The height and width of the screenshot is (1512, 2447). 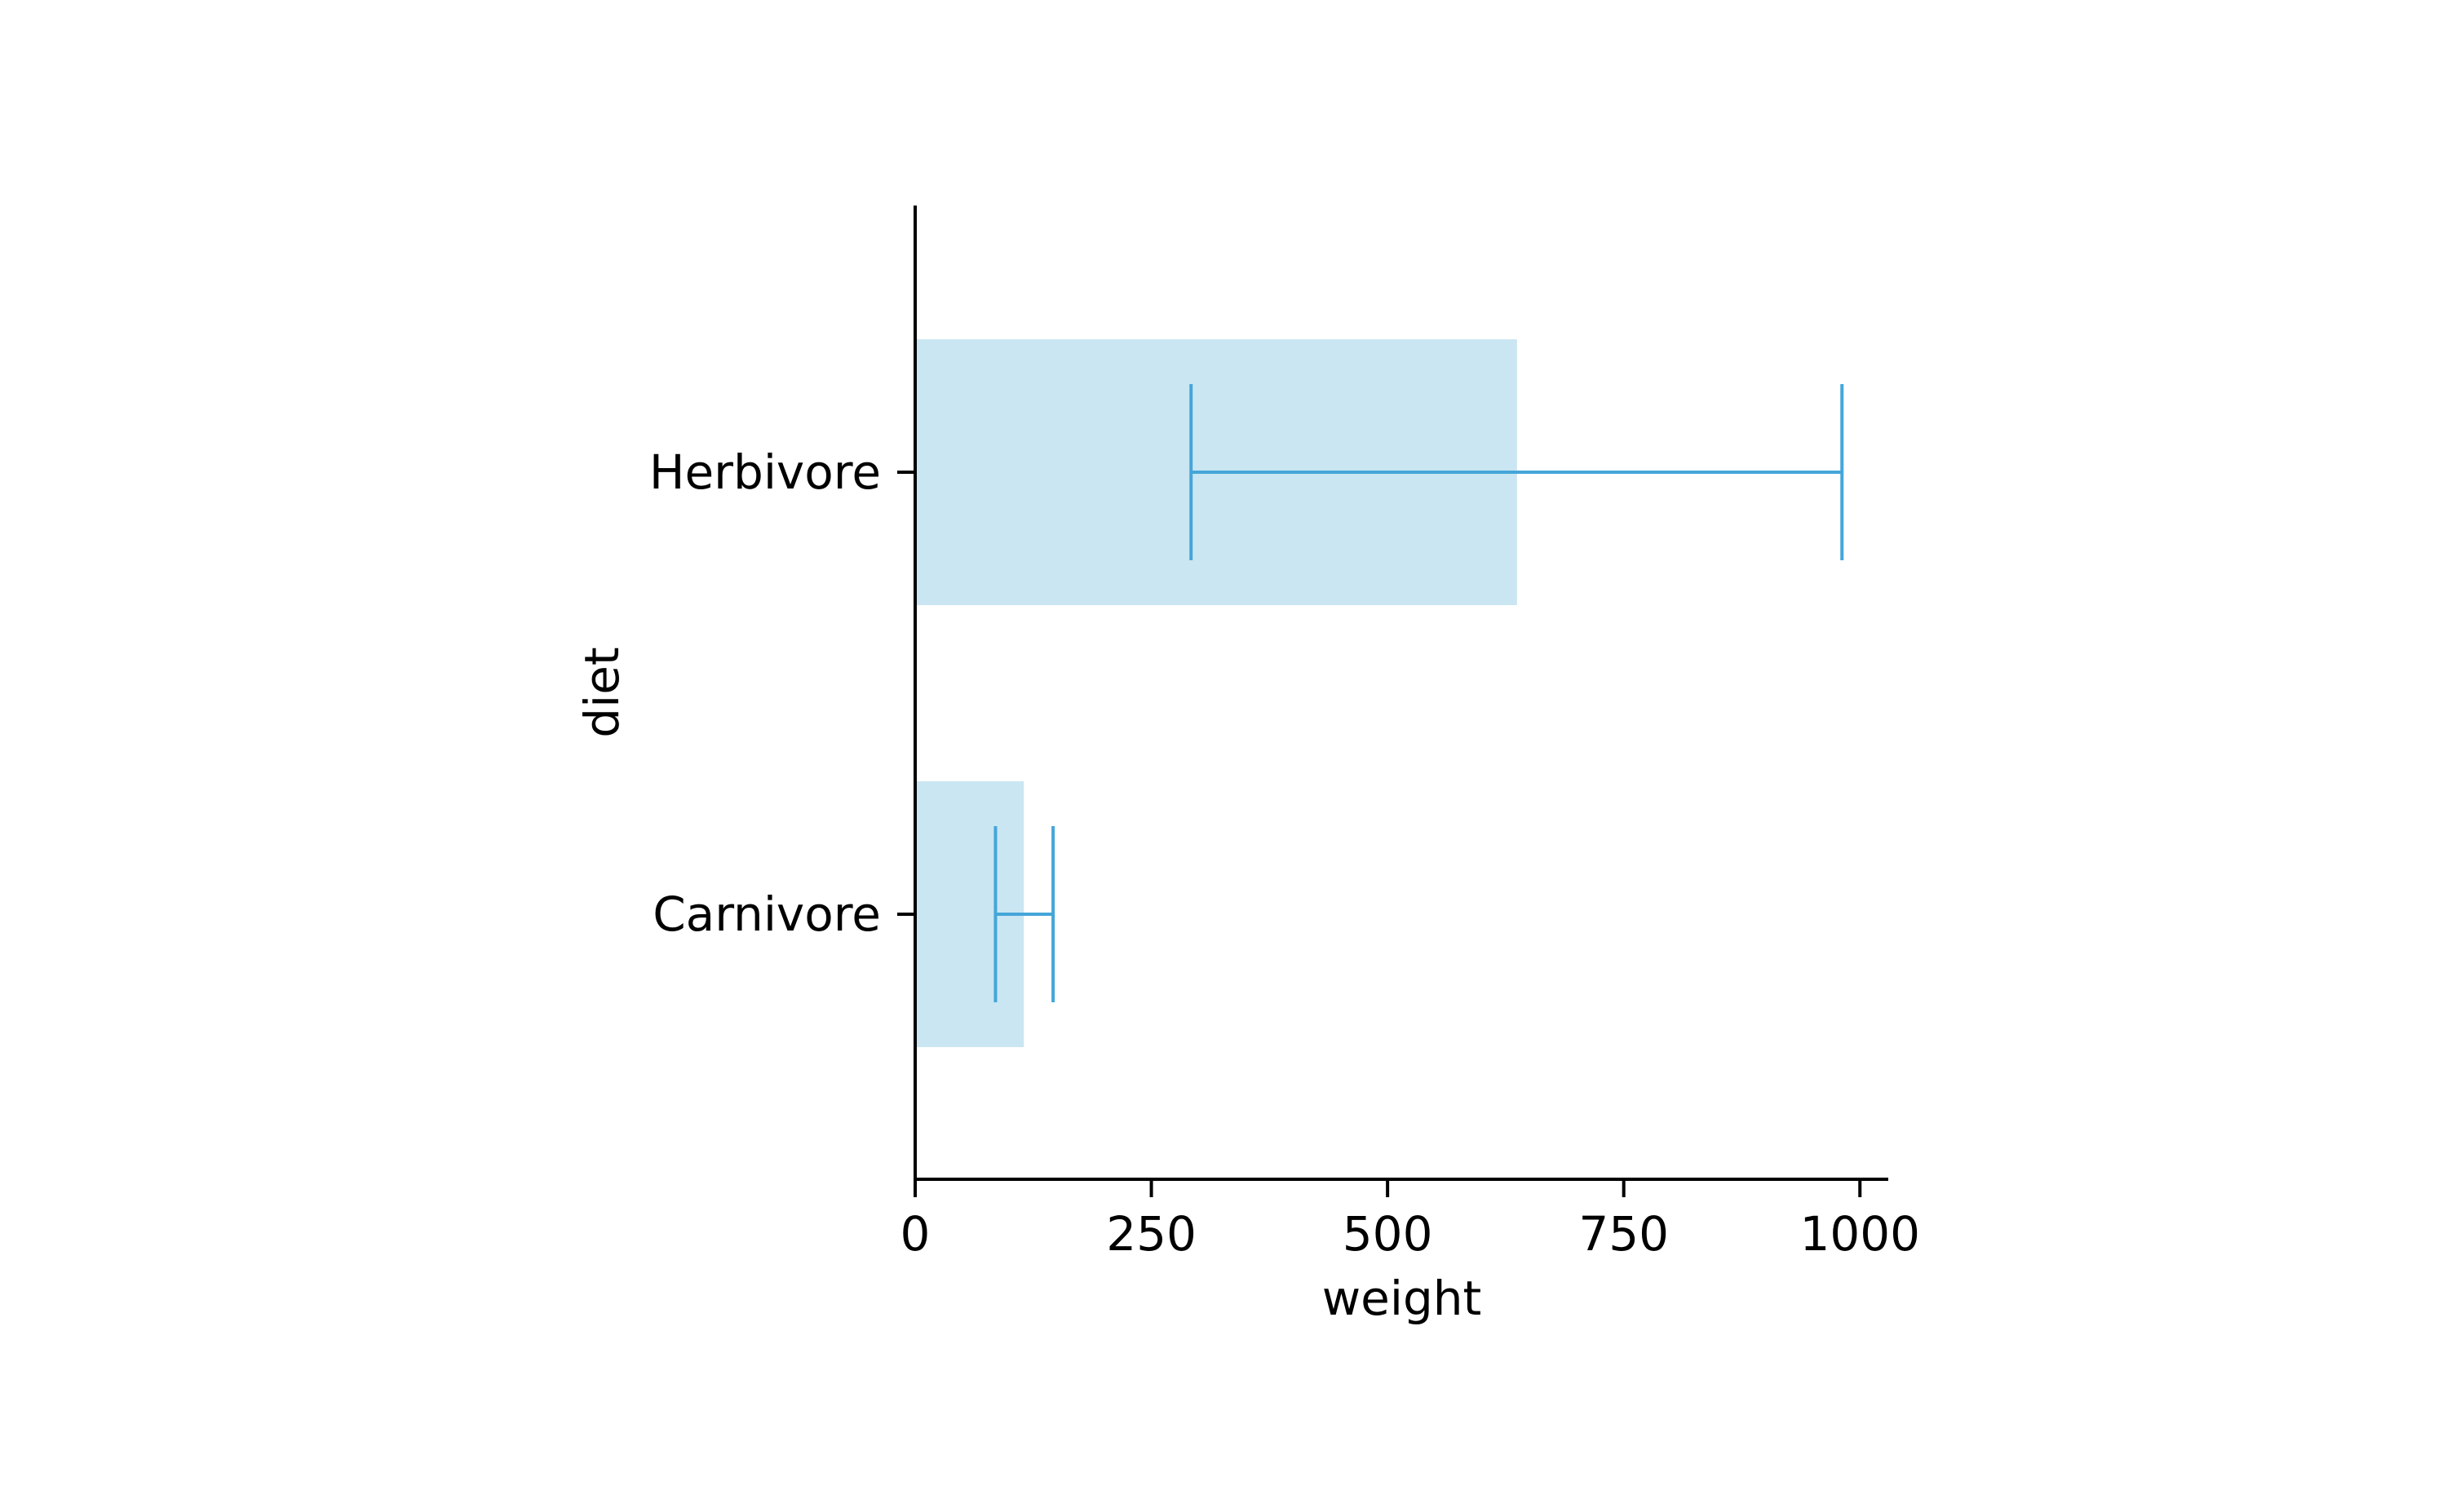 What do you see at coordinates (1388, 1234) in the screenshot?
I see `x-tick-label-500: 500` at bounding box center [1388, 1234].